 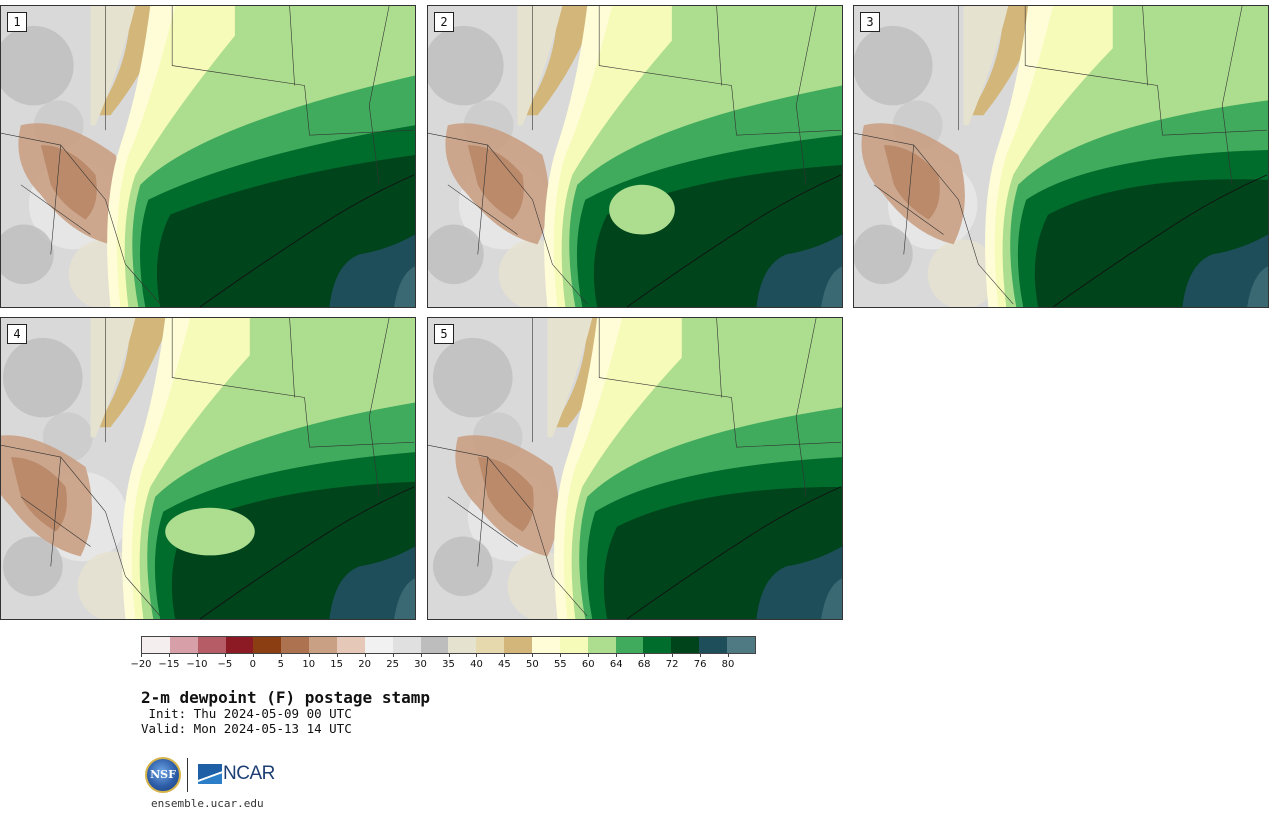 I want to click on panel-5: 5, so click(x=635, y=468).